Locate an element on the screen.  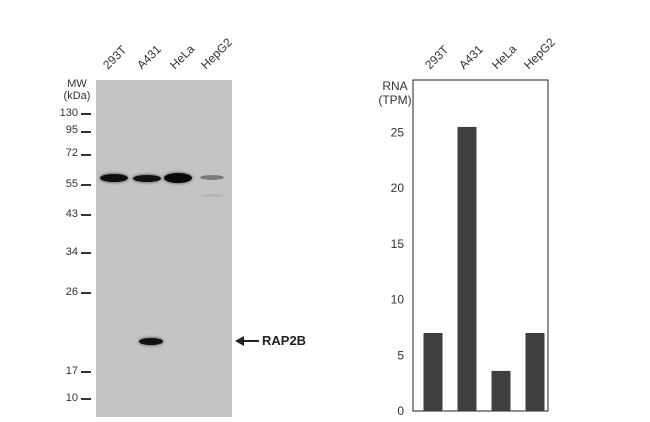
band-a431-55kda is located at coordinates (147, 178).